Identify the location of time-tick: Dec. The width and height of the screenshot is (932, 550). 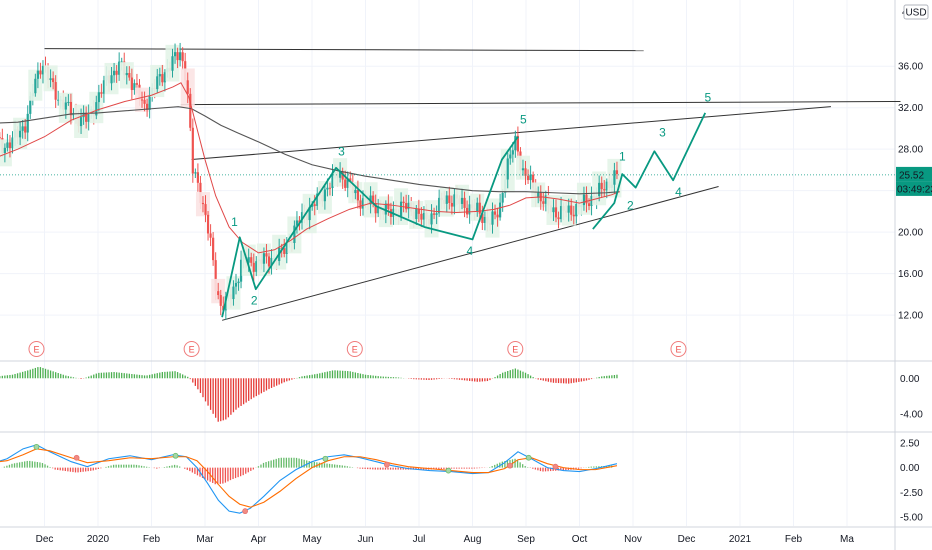
(45, 539).